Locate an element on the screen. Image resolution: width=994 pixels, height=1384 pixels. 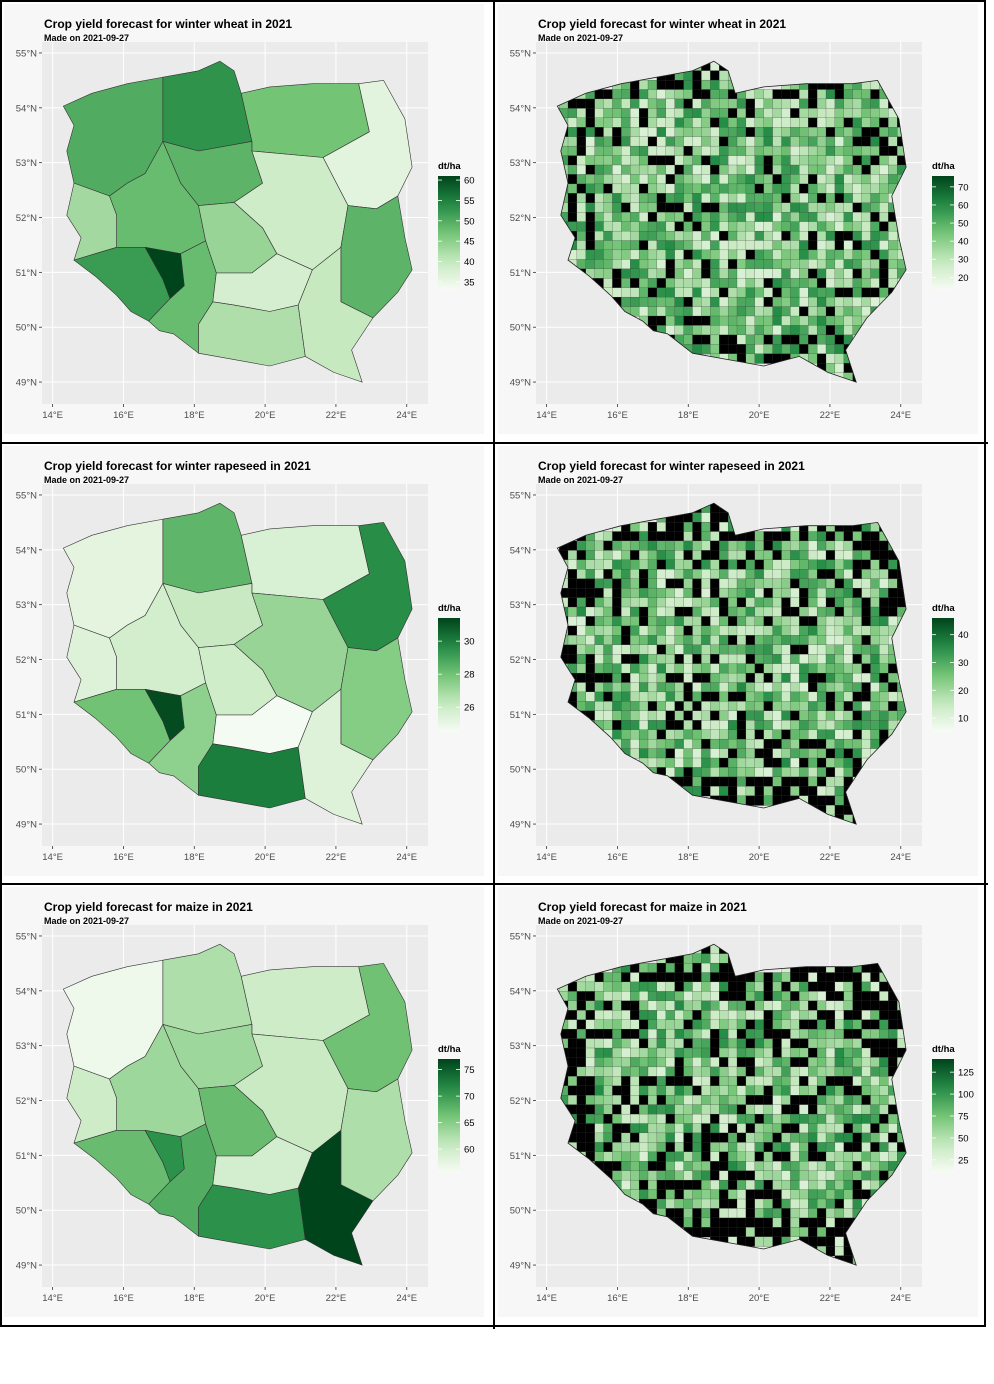
region-slaskie is located at coordinates (182, 297).